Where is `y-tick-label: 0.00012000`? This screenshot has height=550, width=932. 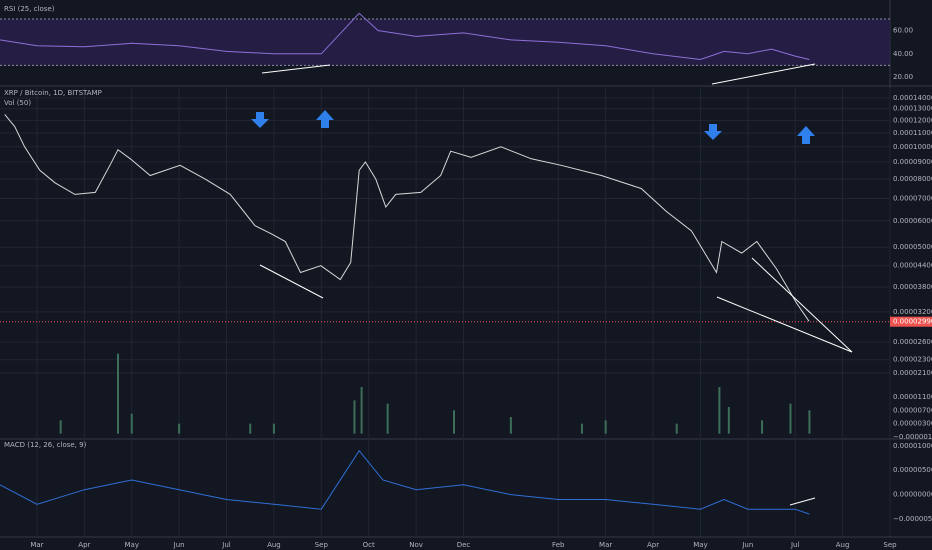
y-tick-label: 0.00012000 is located at coordinates (912, 120).